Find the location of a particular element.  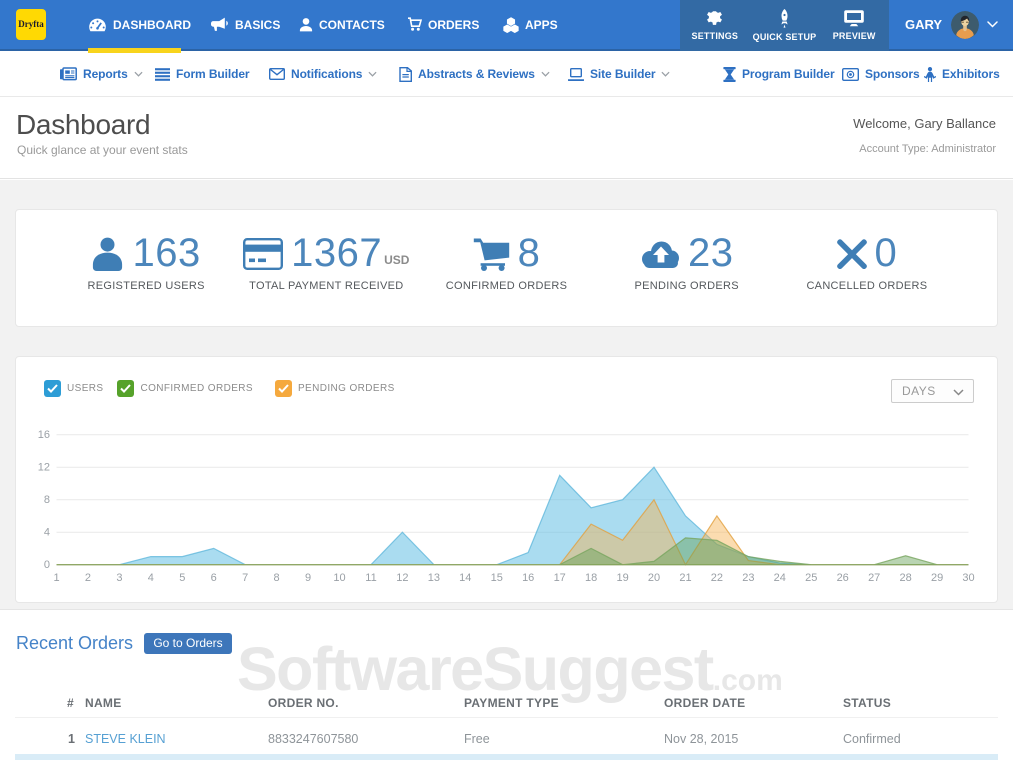

svg-text: 20 is located at coordinates (654, 578).